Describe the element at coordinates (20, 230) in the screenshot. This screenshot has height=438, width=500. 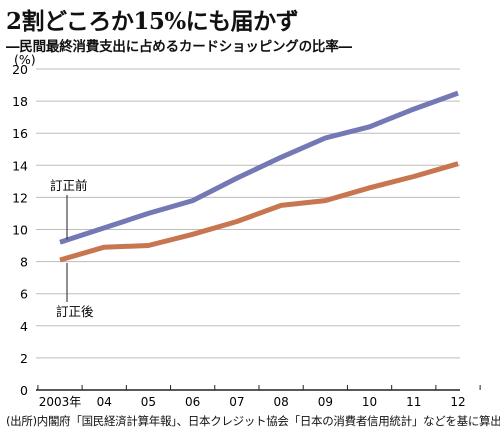
I see `y-tick-label: 10` at that location.